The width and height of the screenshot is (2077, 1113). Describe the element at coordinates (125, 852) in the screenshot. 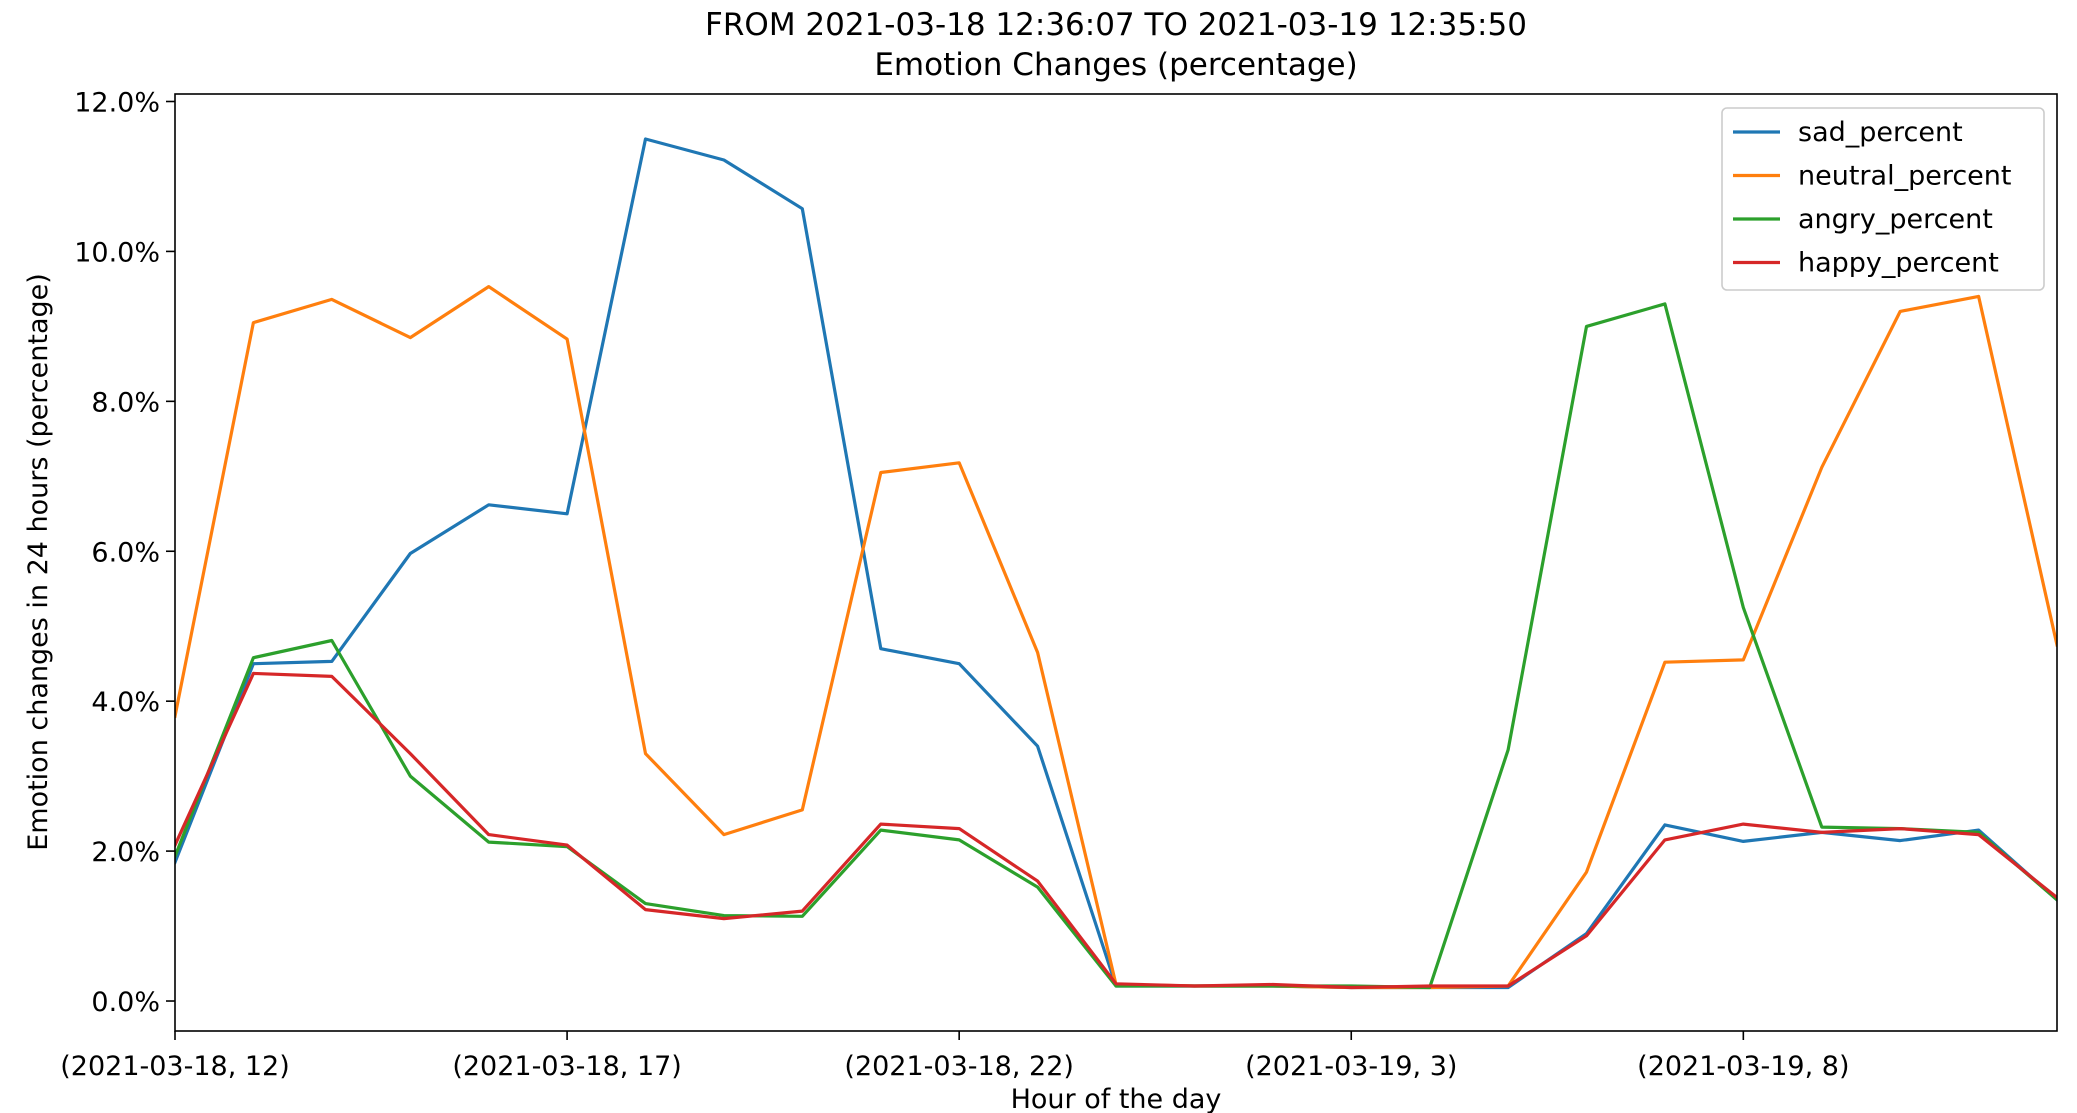

I see `y-tick-label: 2.0%` at that location.